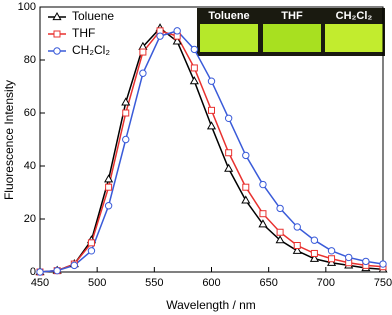 This screenshot has height=315, width=392. I want to click on legend-label: CH₂Cl₂, so click(91, 50).